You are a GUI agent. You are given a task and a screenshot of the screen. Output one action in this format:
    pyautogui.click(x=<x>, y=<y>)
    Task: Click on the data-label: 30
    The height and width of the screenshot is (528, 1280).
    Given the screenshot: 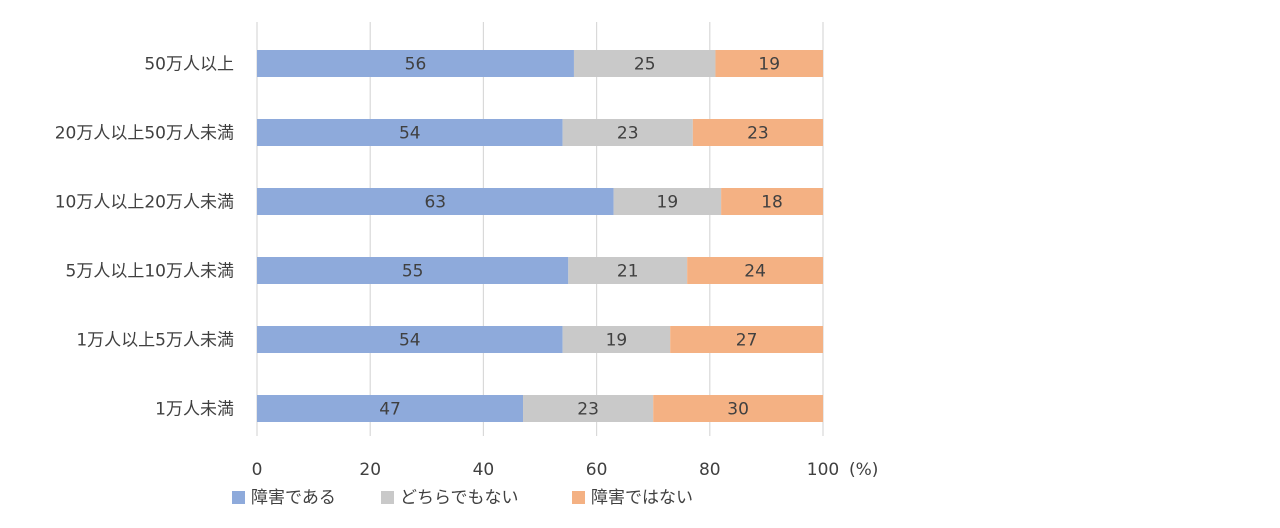 What is the action you would take?
    pyautogui.click(x=738, y=410)
    